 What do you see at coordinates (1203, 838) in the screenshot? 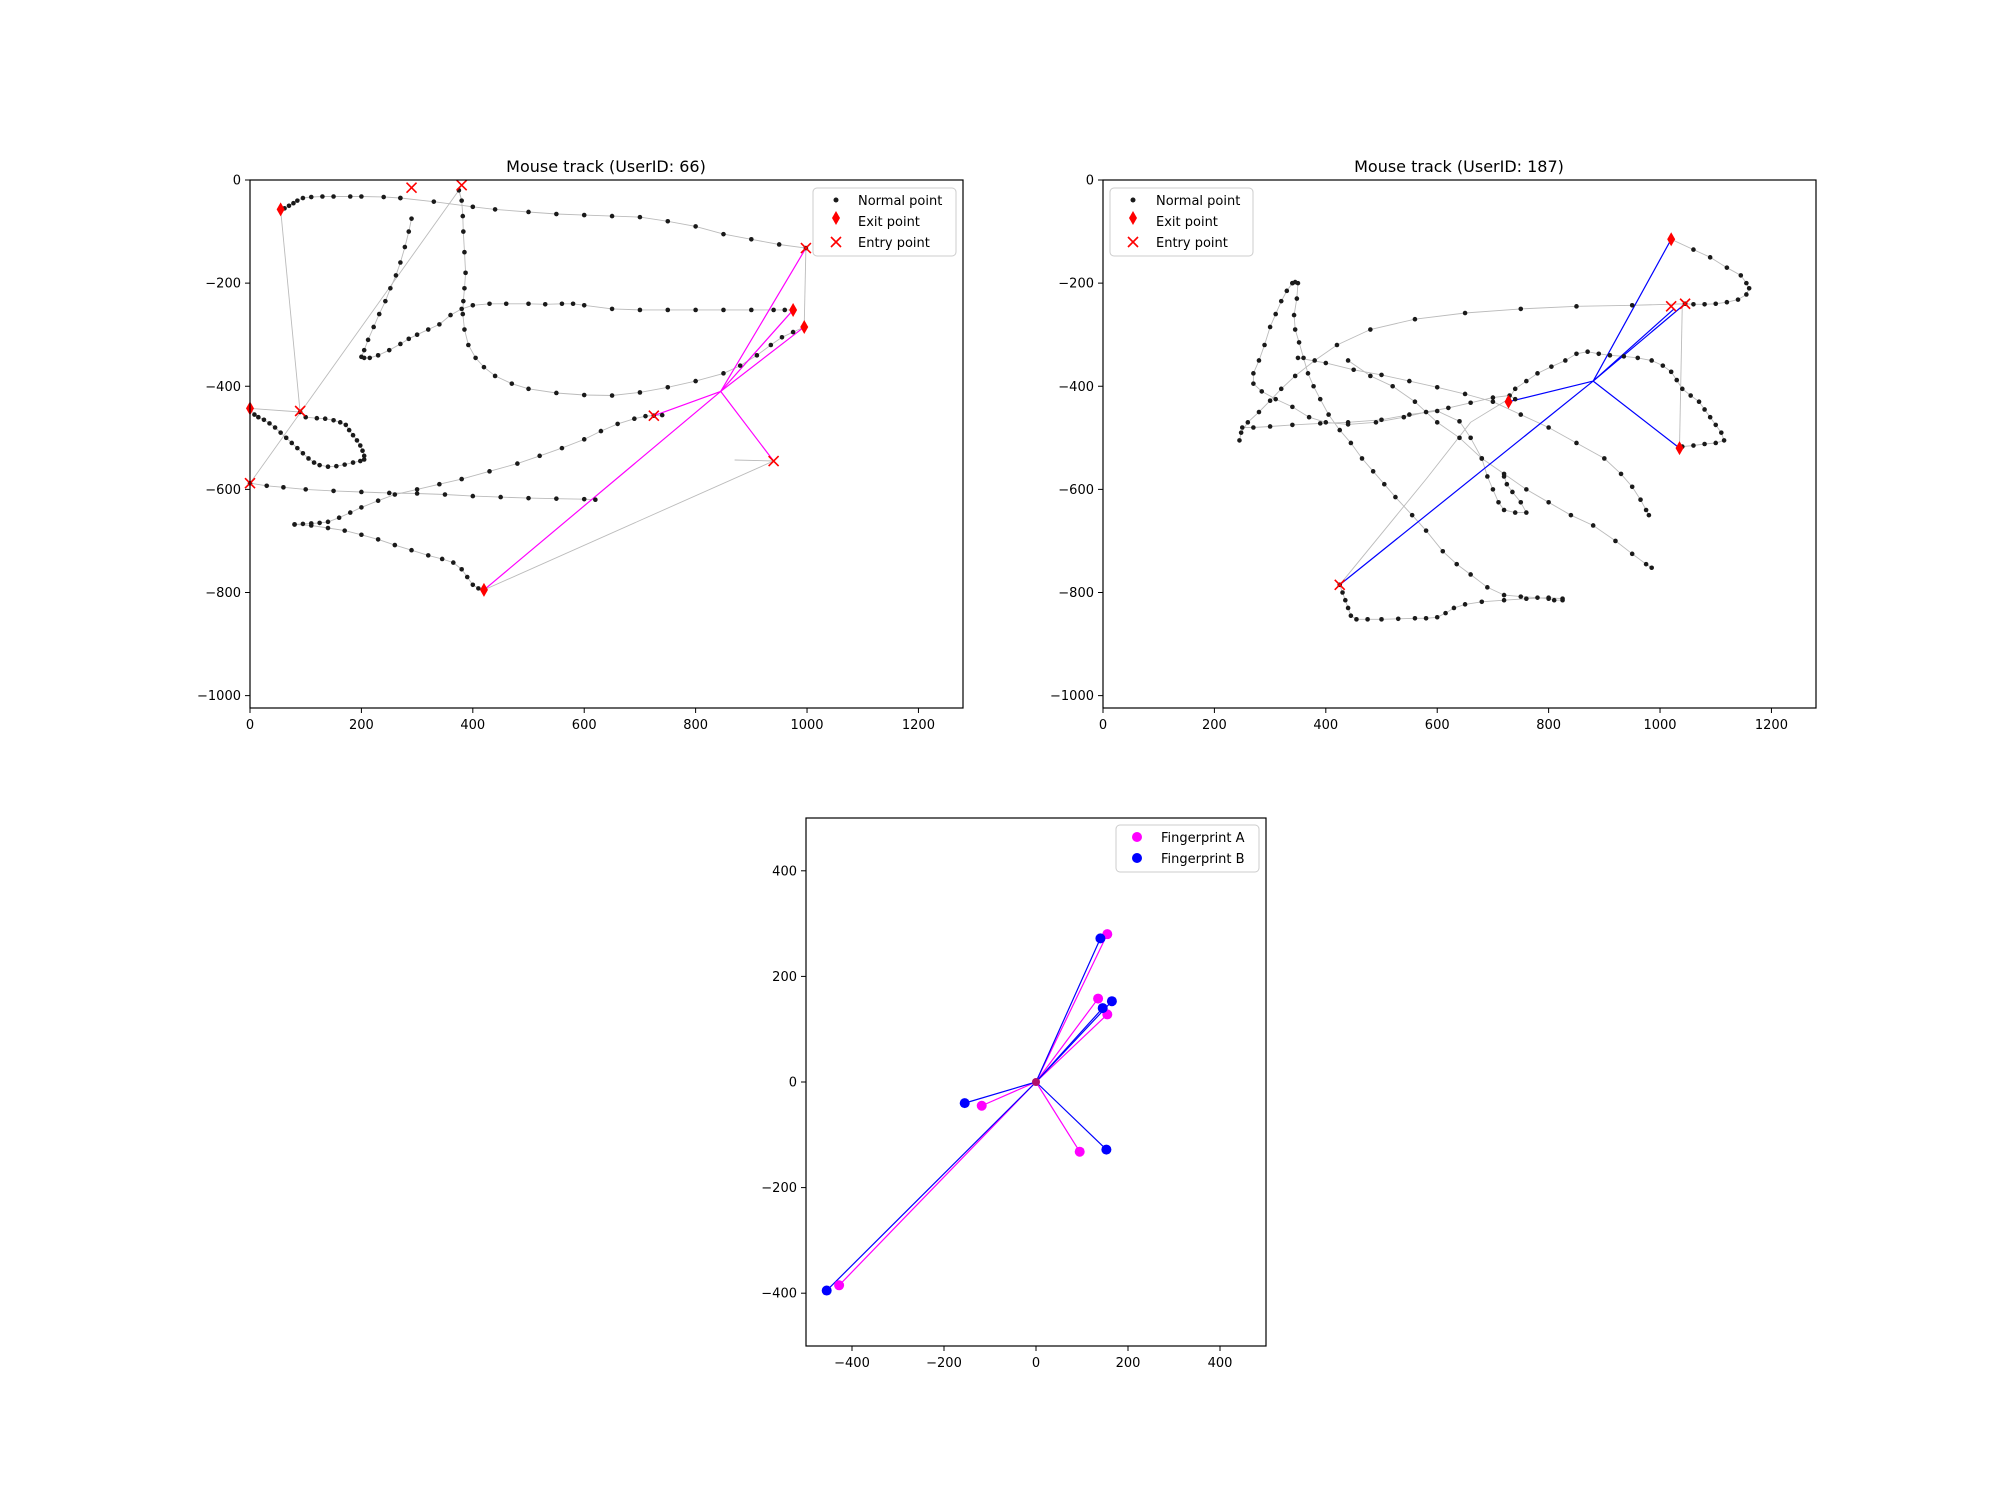
I see `legend-label-fingerprint-a: Fingerprint A` at bounding box center [1203, 838].